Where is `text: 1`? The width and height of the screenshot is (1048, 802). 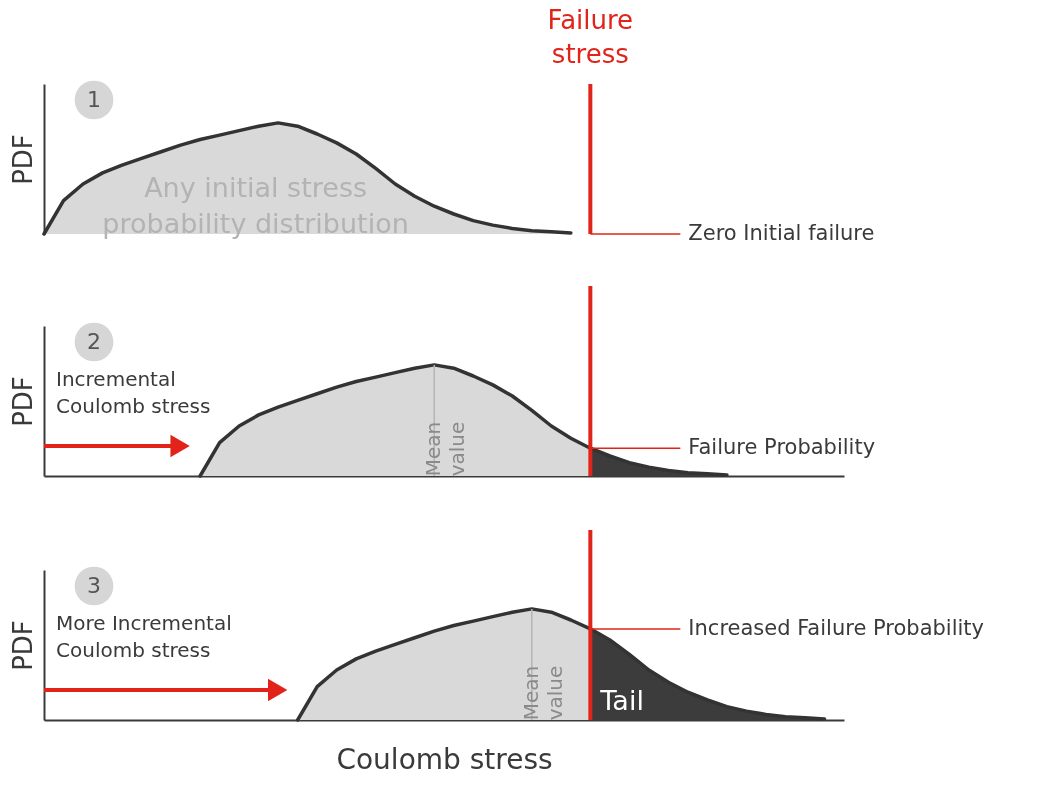
text: 1 is located at coordinates (94, 99).